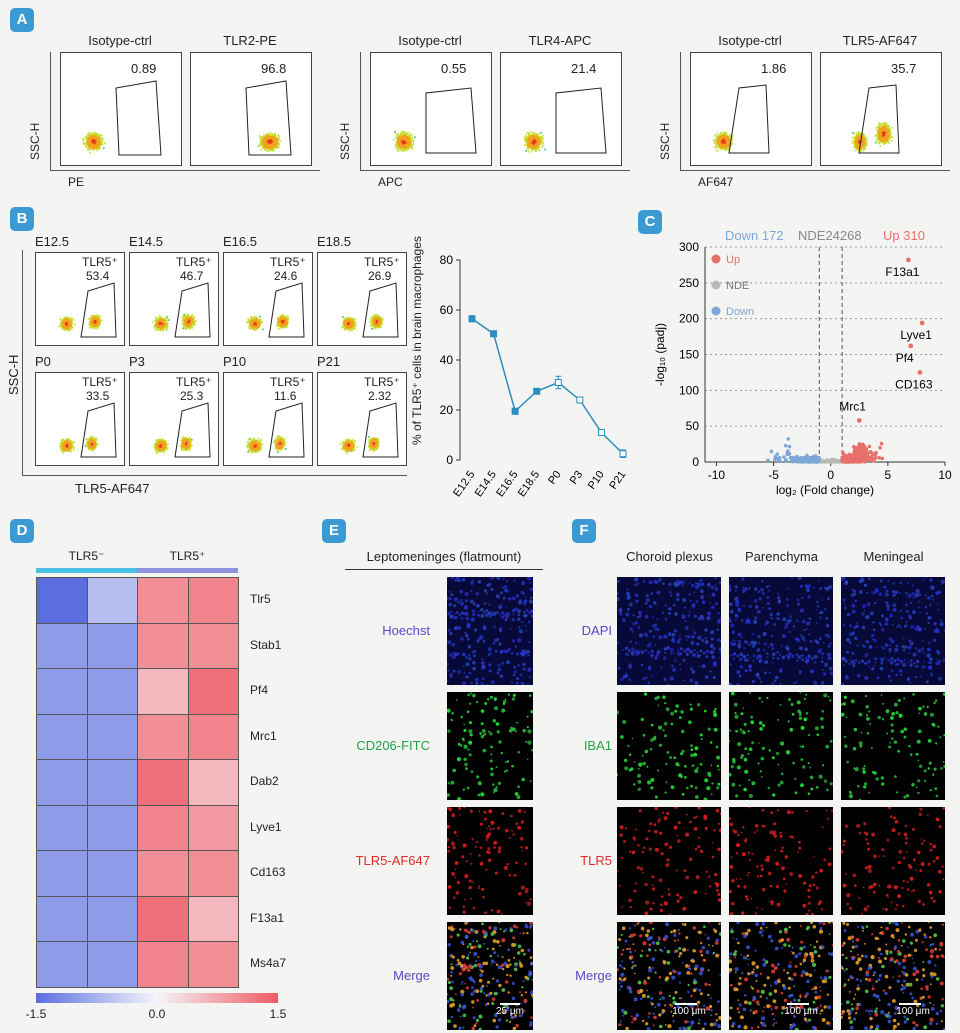 The image size is (960, 1033). What do you see at coordinates (583, 68) in the screenshot?
I see `gate-percentage: 21.4` at bounding box center [583, 68].